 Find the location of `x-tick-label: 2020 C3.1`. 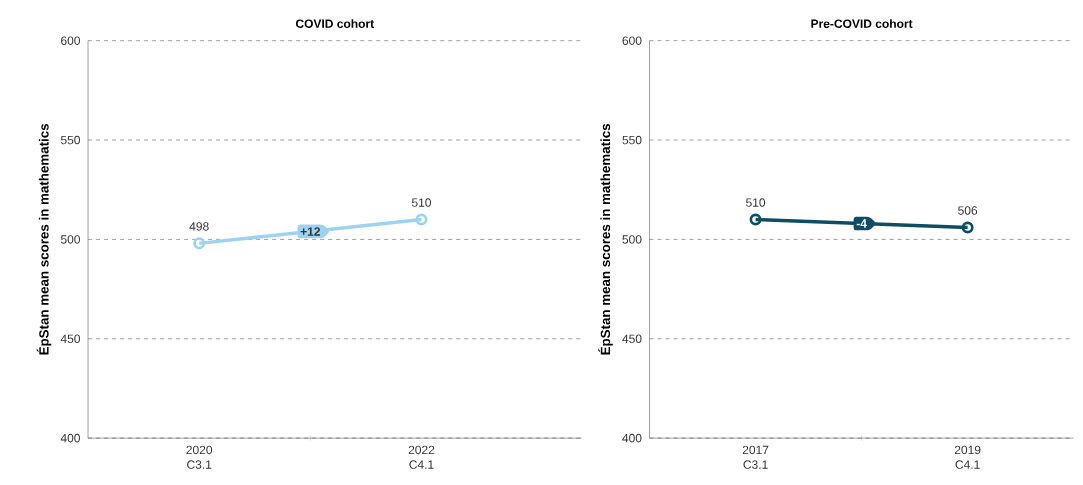

x-tick-label: 2020 C3.1 is located at coordinates (199, 457).